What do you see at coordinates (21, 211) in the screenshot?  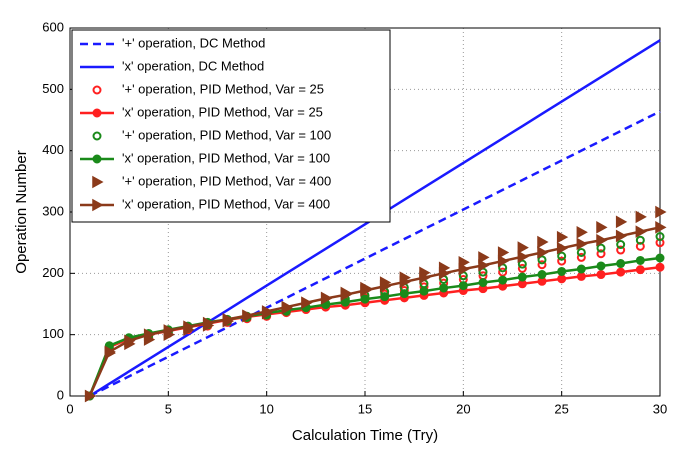 I see `y-axis-label: Operation Number` at bounding box center [21, 211].